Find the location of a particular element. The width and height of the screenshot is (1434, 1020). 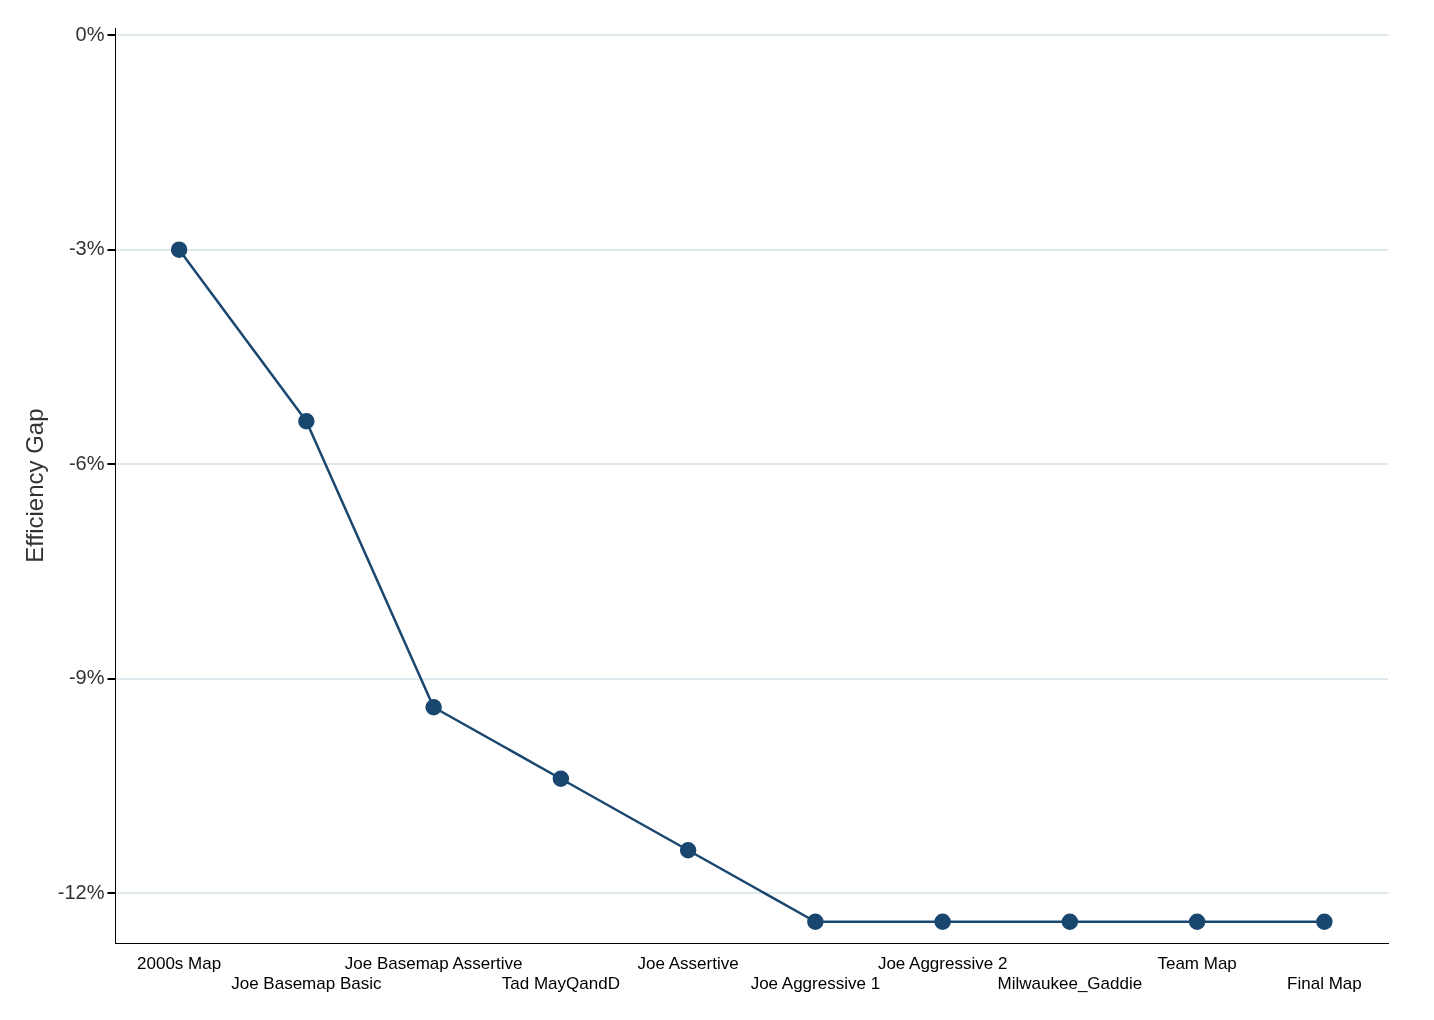

x-tick-label: Final Map is located at coordinates (1324, 984).